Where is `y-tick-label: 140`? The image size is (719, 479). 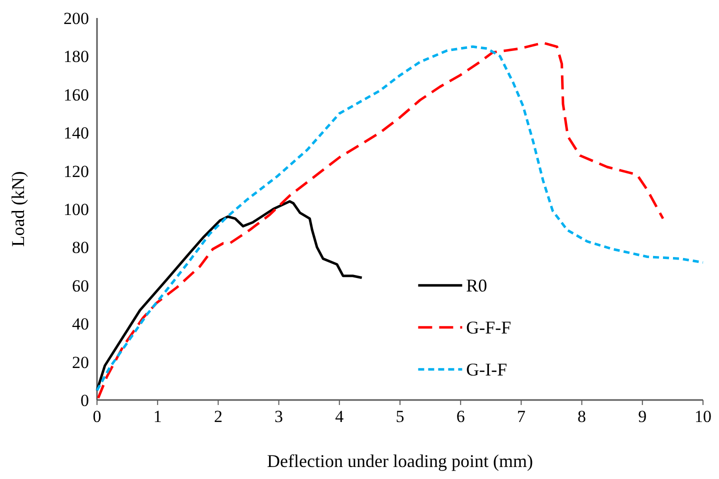
y-tick-label: 140 is located at coordinates (76, 133).